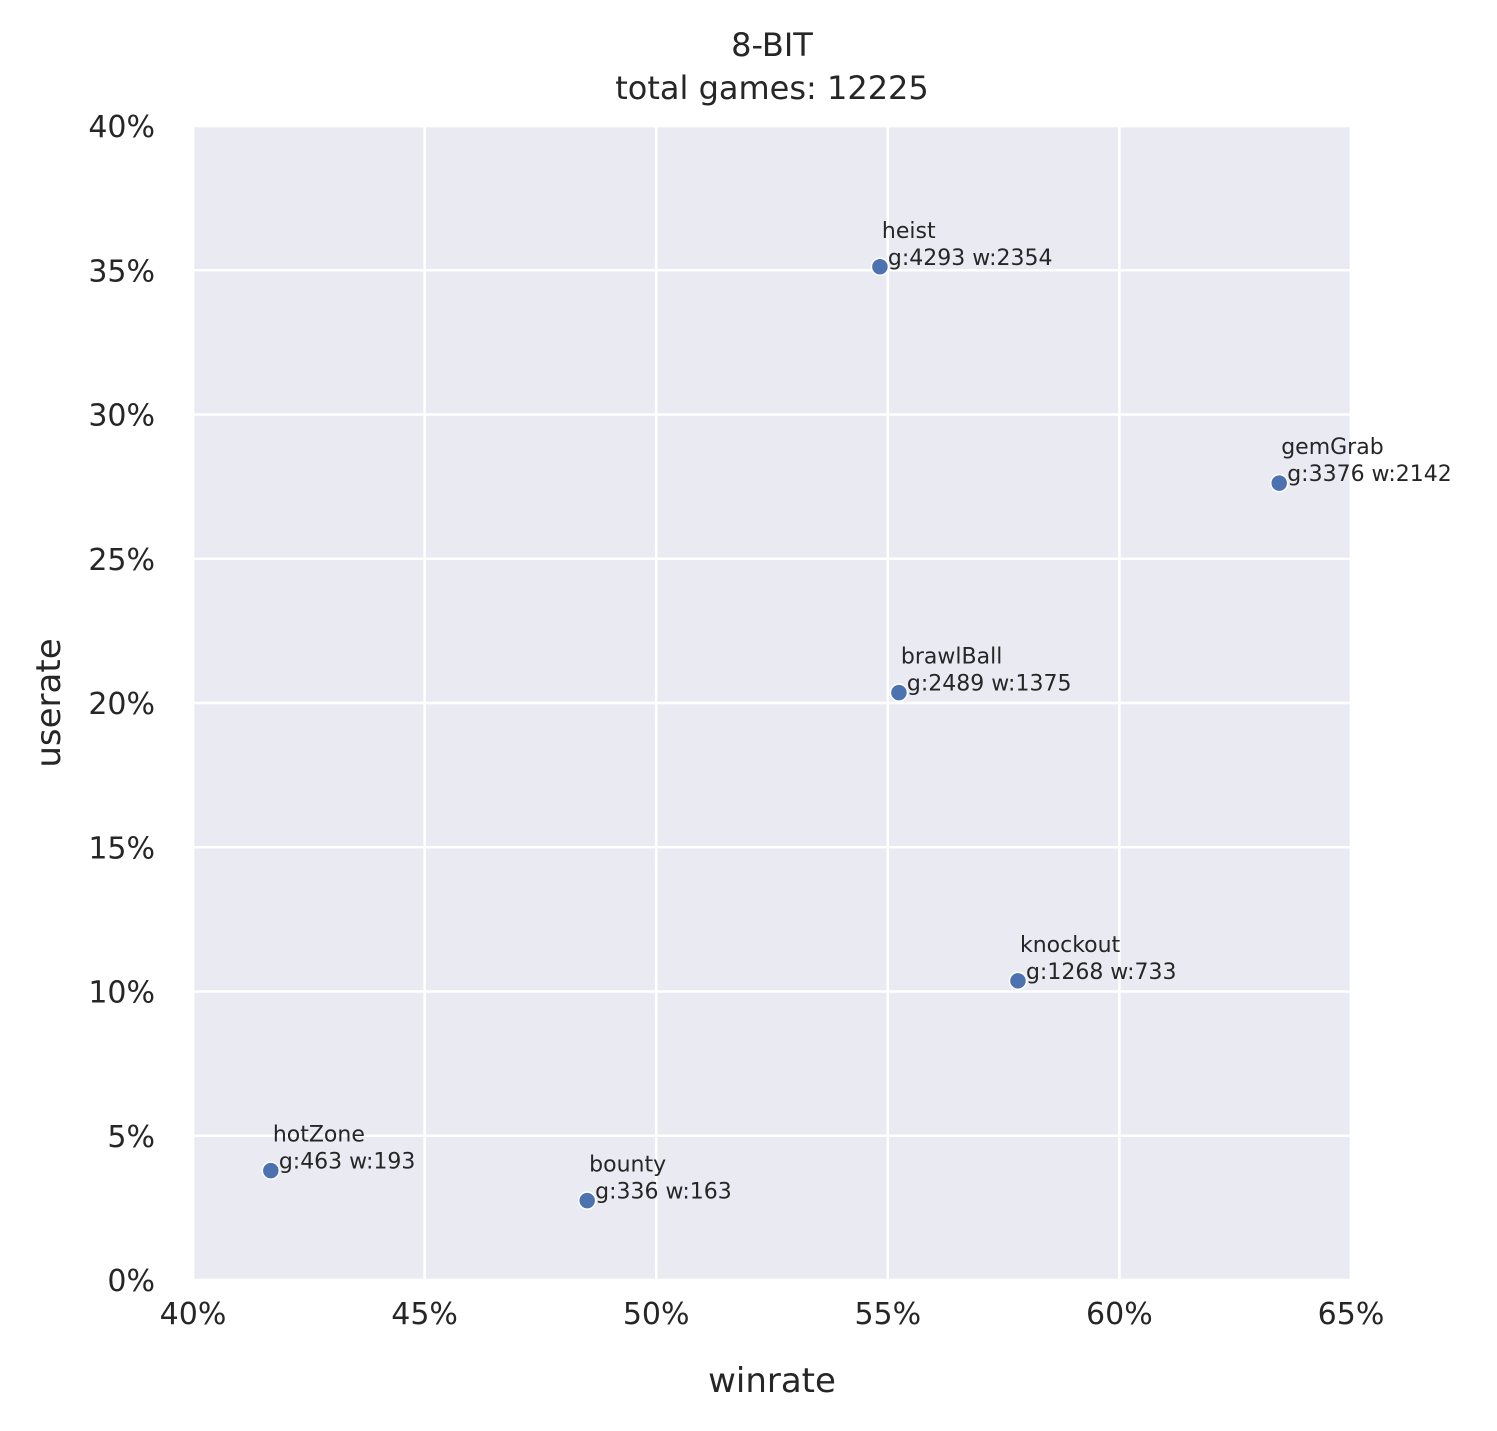  Describe the element at coordinates (271, 1170) in the screenshot. I see `scatter-point-hotZone` at that location.